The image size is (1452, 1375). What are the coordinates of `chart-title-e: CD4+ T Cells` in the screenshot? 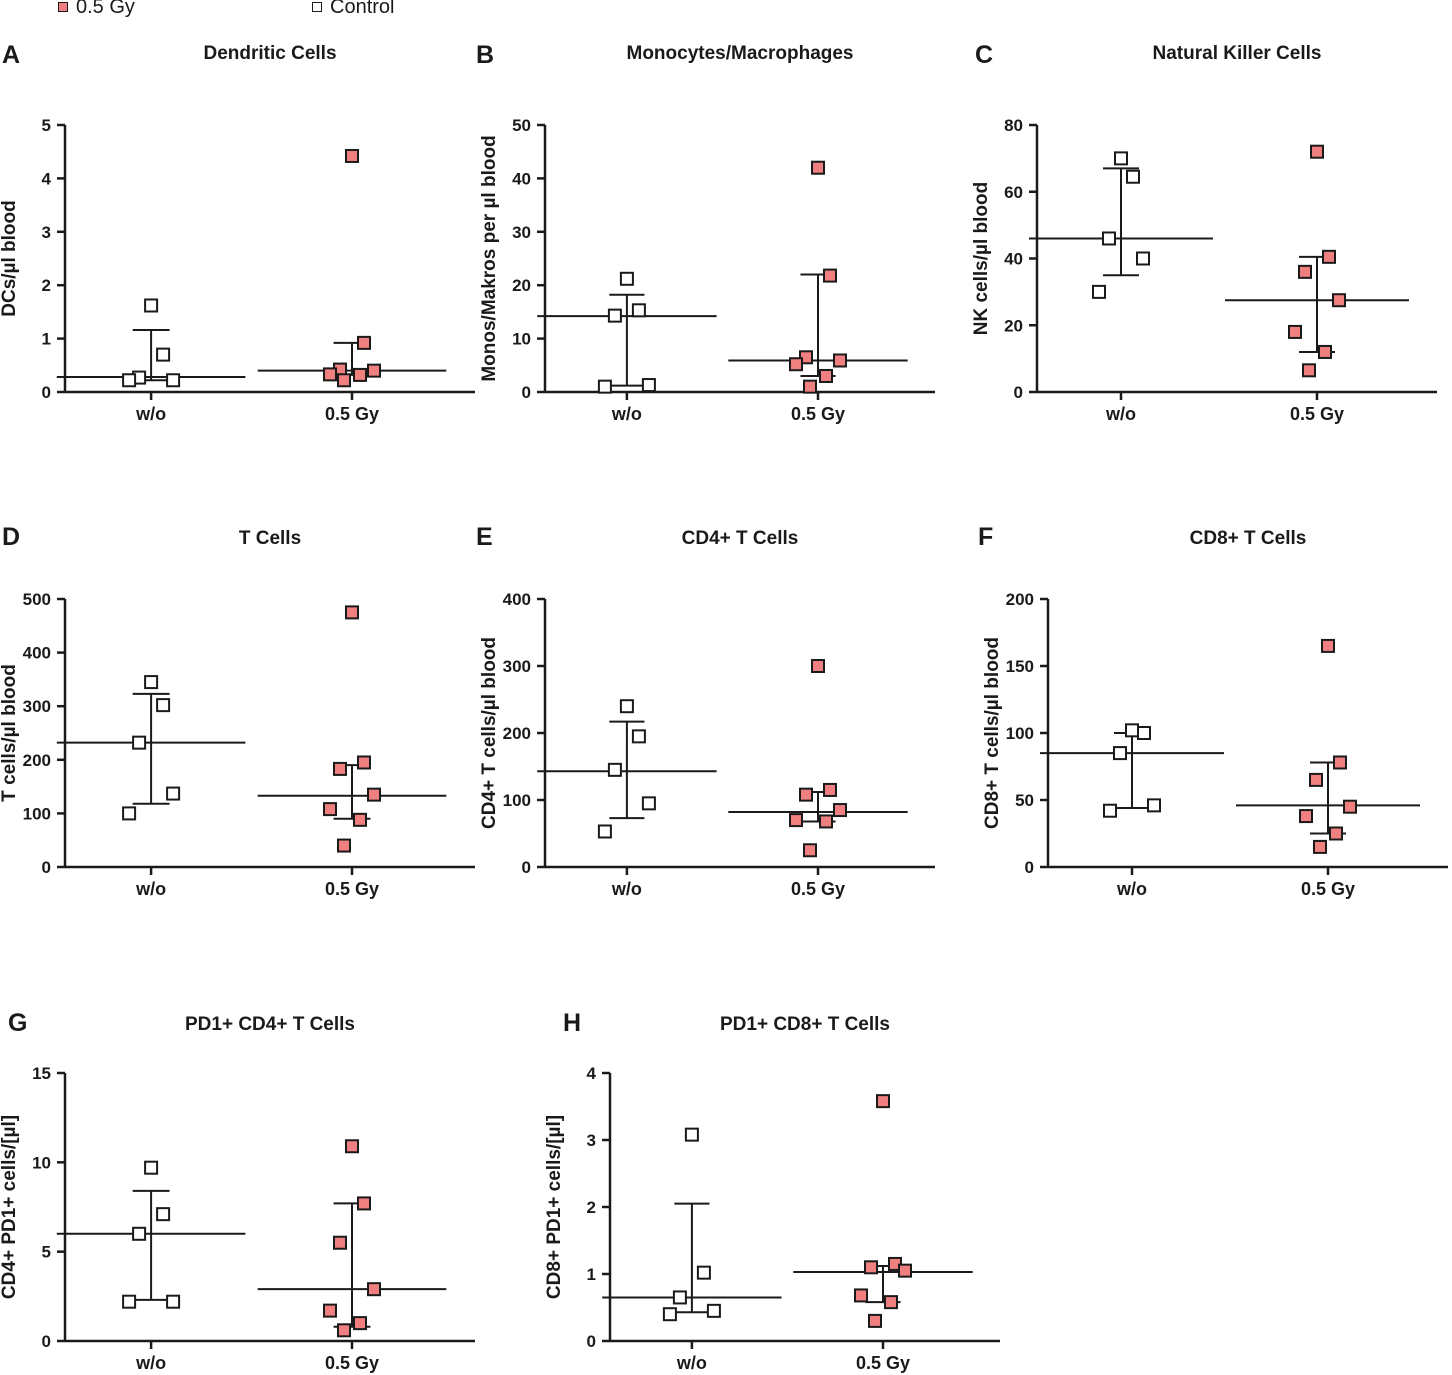 It's located at (740, 538).